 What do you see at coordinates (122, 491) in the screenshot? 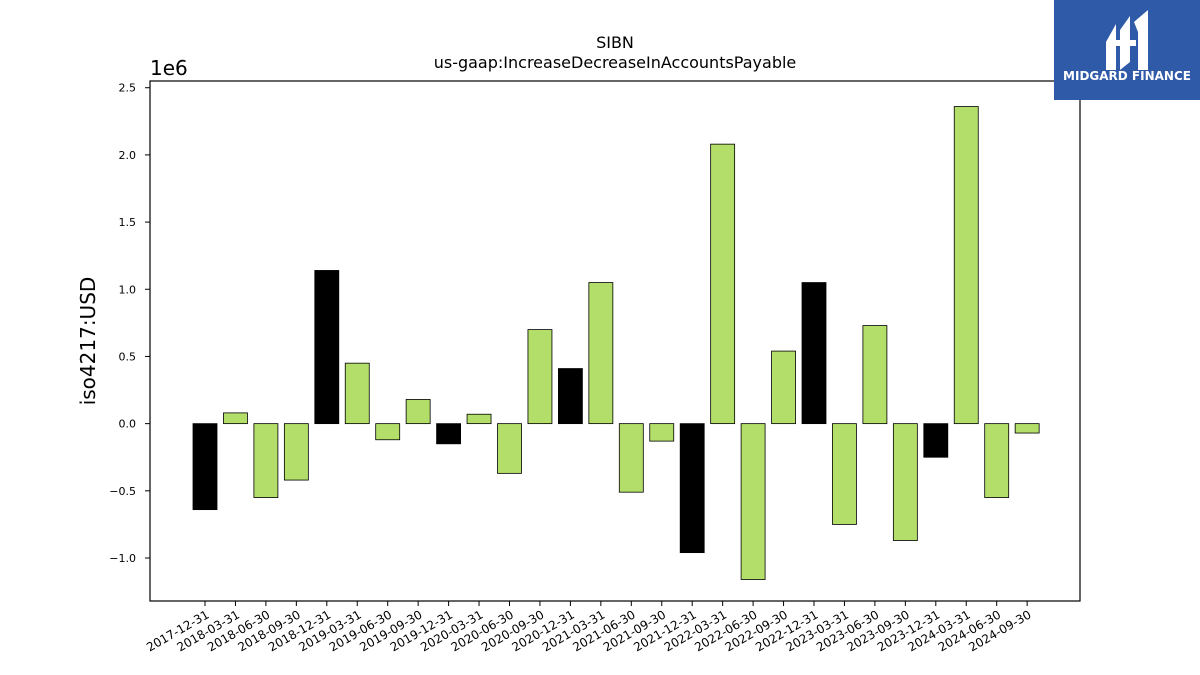
I see `y-tick-label: −0.5` at bounding box center [122, 491].